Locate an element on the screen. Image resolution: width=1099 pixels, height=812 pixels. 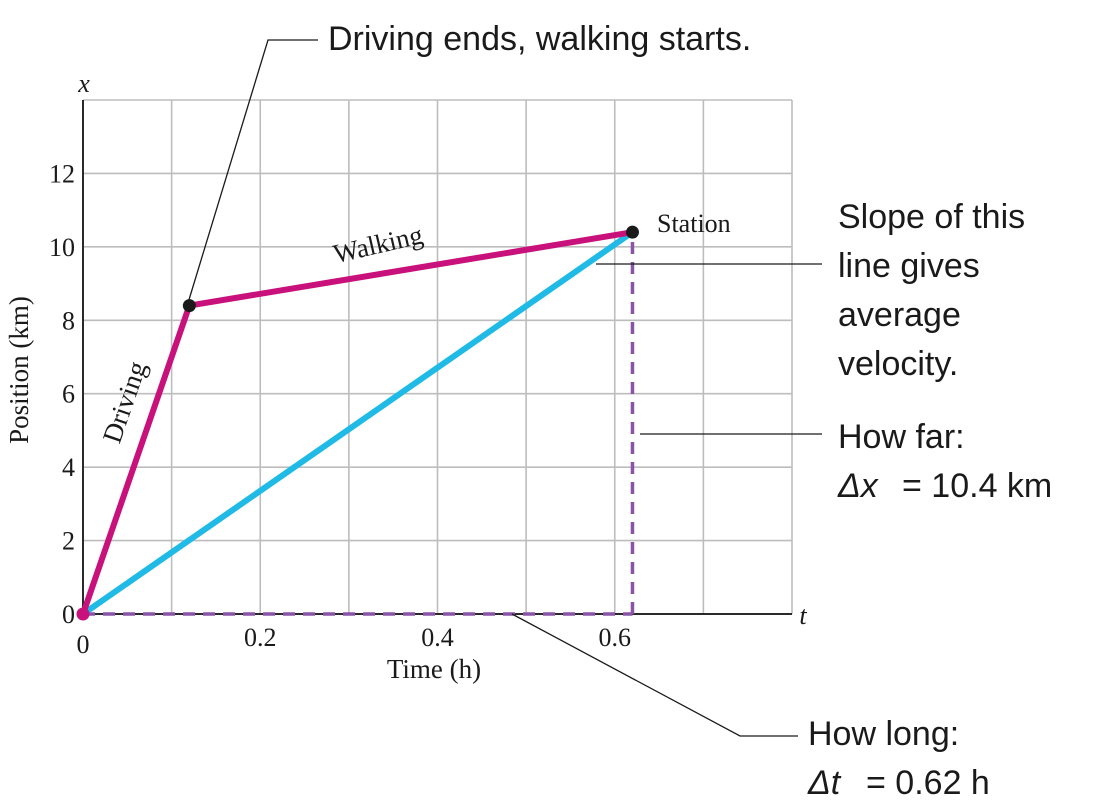
y-tick-label: 4 is located at coordinates (68, 467).